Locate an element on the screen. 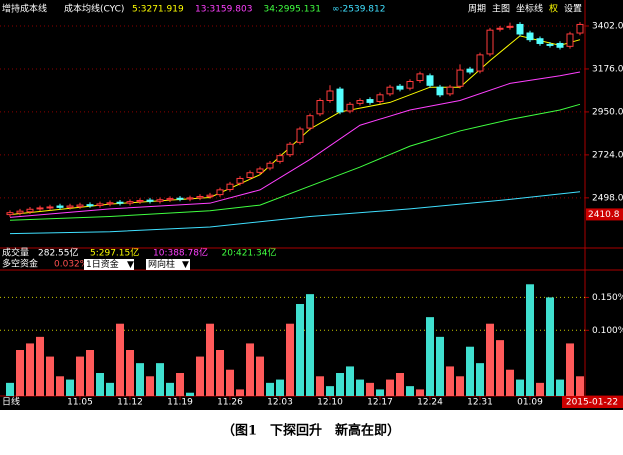  toolbar-button: 周期 is located at coordinates (477, 9).